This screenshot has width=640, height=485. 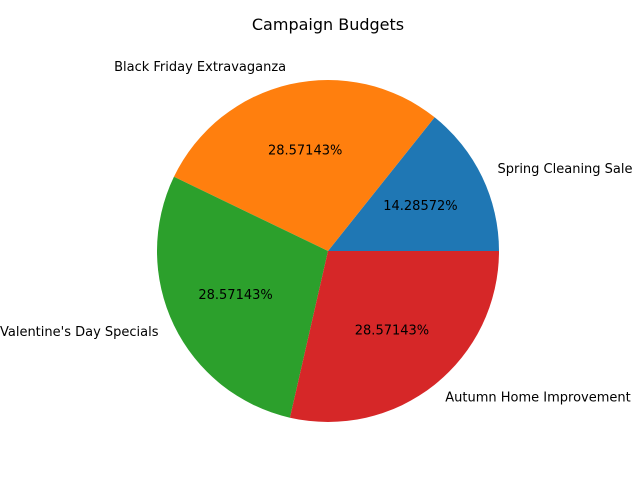 I want to click on pie-slice-valentine-s-day-specials, so click(x=242, y=297).